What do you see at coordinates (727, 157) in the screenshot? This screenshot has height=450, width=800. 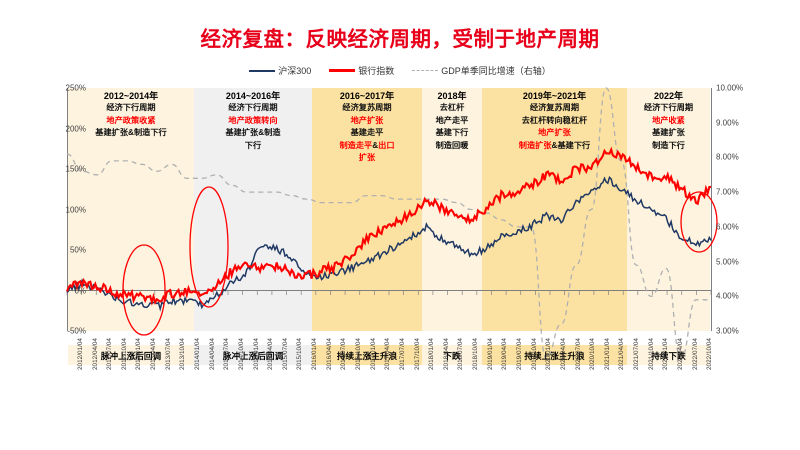 I see `y-tick-right: 8.00%` at bounding box center [727, 157].